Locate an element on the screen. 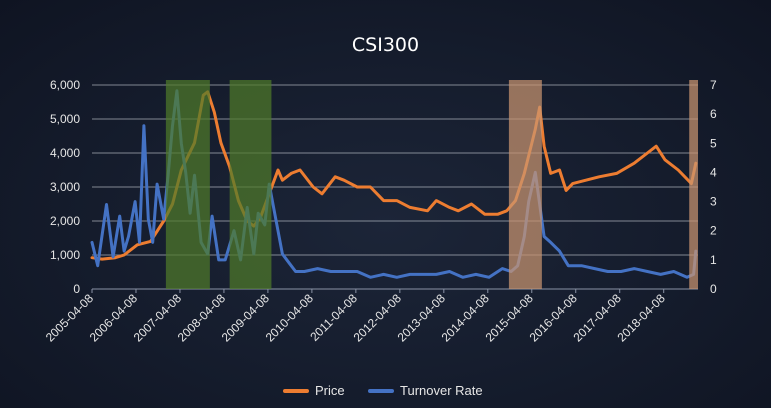 The image size is (771, 408). y-left-tick-label: 6,000 is located at coordinates (65, 85).